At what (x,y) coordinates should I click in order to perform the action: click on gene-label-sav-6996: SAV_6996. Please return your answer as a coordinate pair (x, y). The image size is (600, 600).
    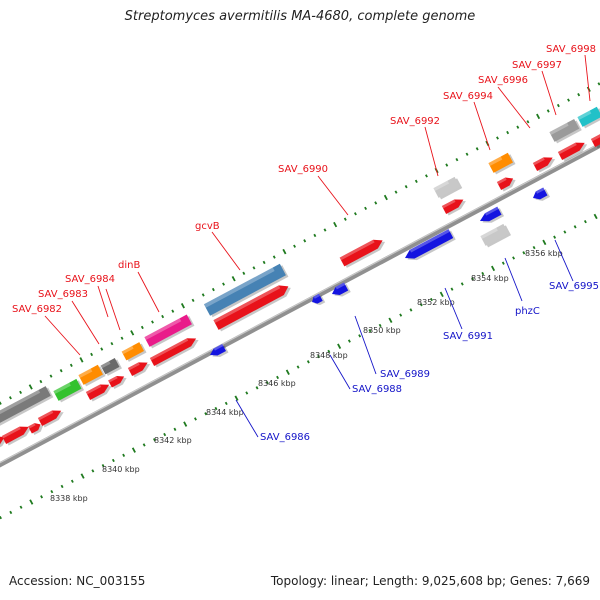
    Looking at the image, I should click on (503, 80).